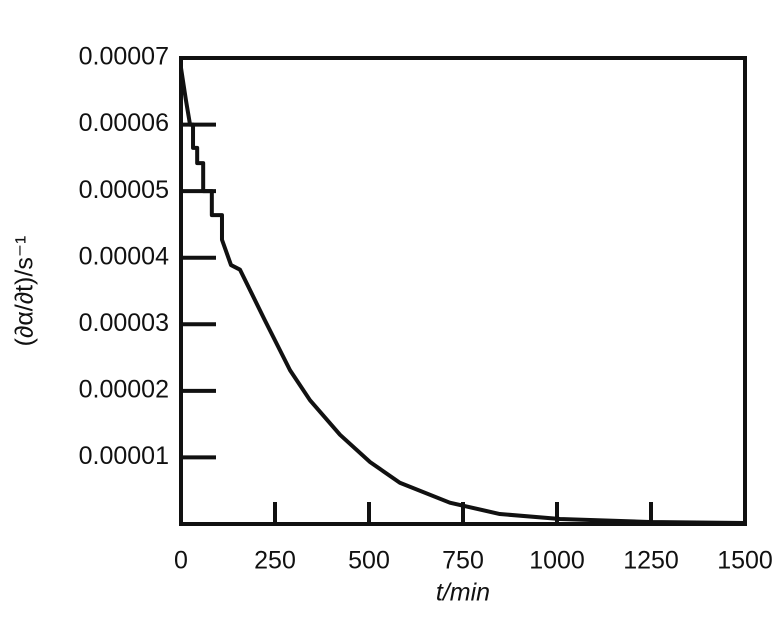  What do you see at coordinates (275, 561) in the screenshot?
I see `x-tick-label: 250` at bounding box center [275, 561].